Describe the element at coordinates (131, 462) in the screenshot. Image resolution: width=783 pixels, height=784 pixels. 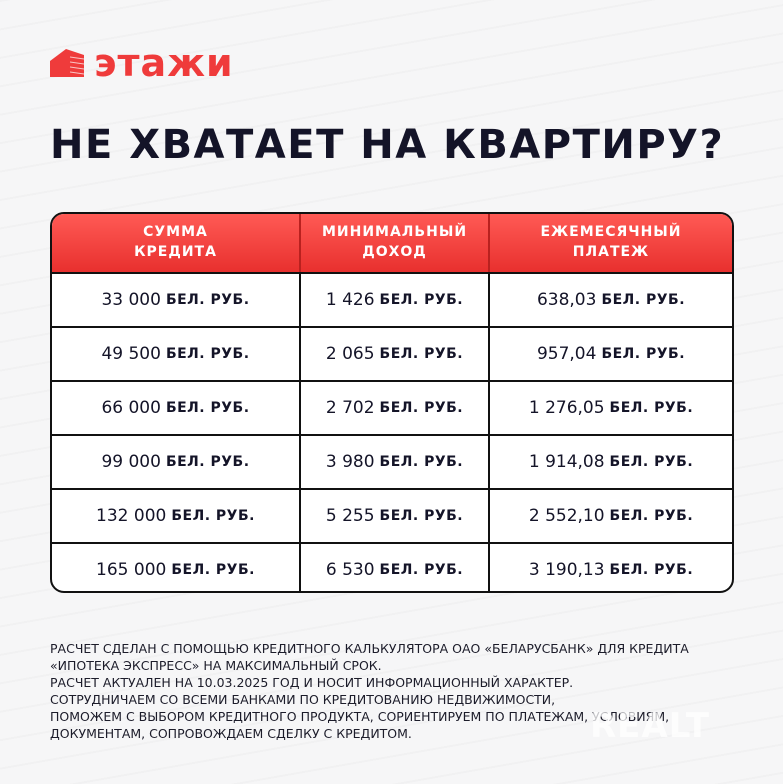
I see `cell-value: 99 000` at that location.